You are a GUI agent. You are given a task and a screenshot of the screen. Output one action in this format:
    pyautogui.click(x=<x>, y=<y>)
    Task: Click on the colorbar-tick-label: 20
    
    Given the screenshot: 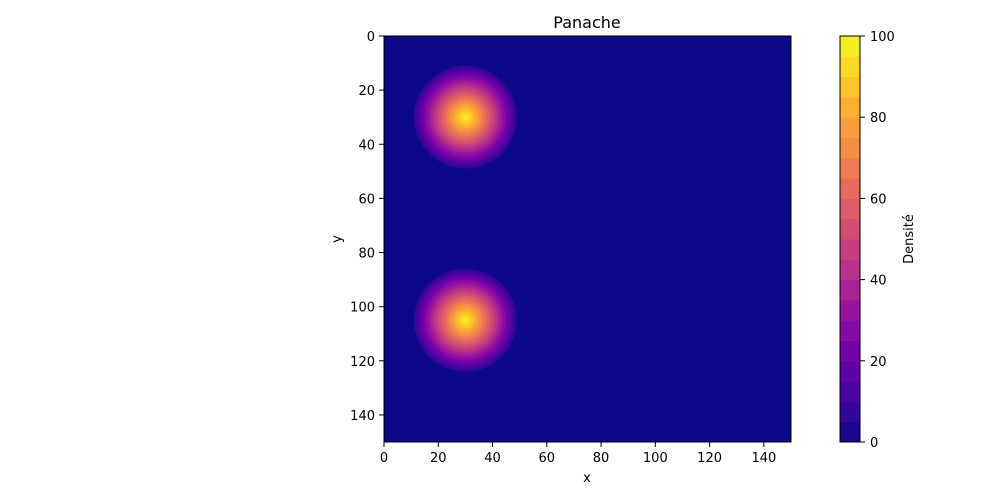 What is the action you would take?
    pyautogui.click(x=878, y=362)
    